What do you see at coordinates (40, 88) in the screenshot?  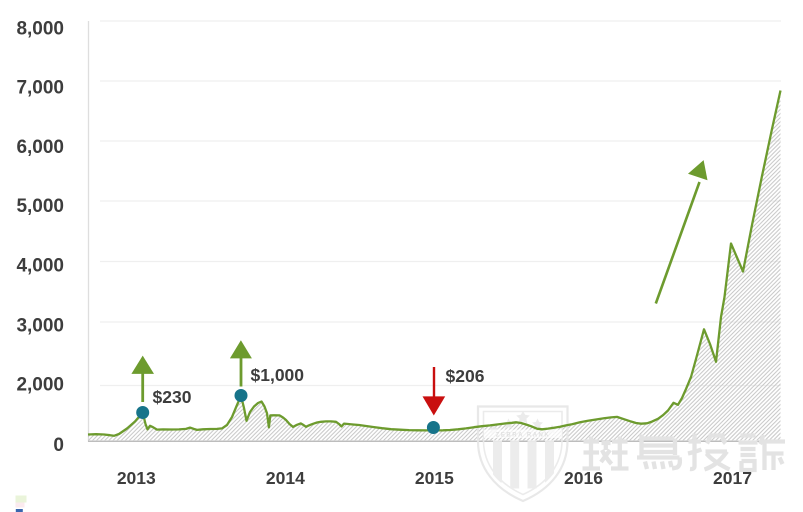 I see `svg-text: 7,000` at bounding box center [40, 88].